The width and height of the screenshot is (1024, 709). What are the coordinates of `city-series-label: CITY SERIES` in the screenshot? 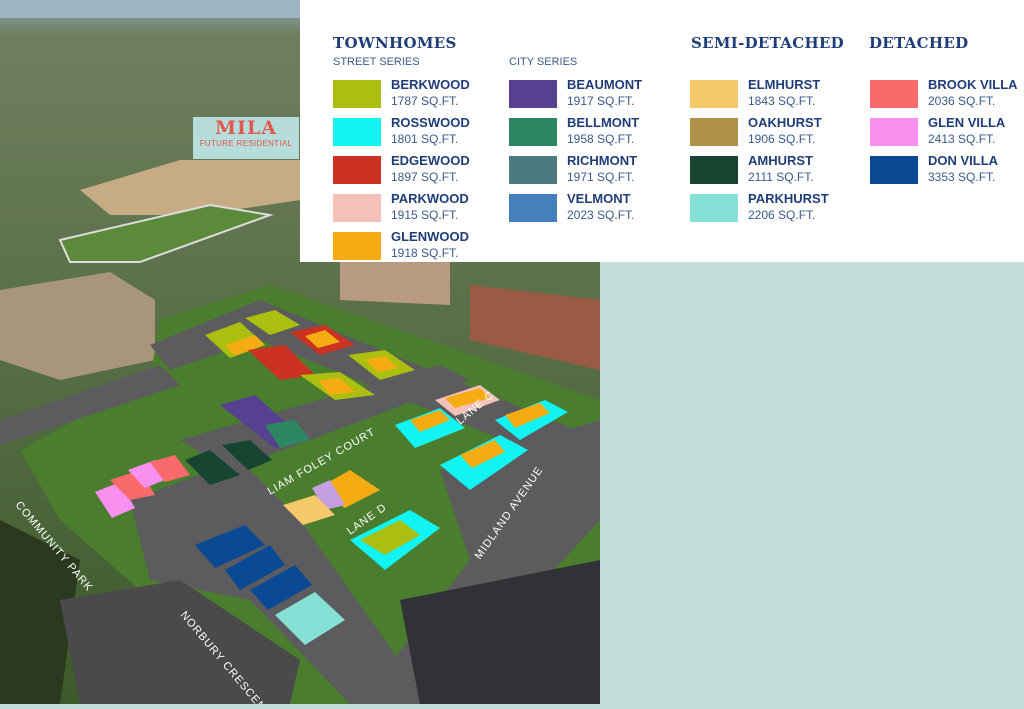 It's located at (543, 62).